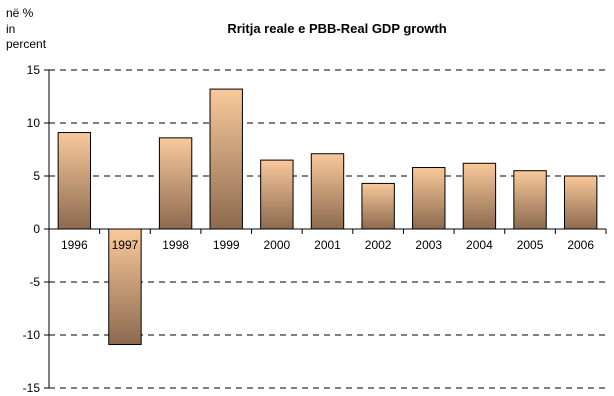  I want to click on x-tick-label-1997: 1997, so click(125, 245).